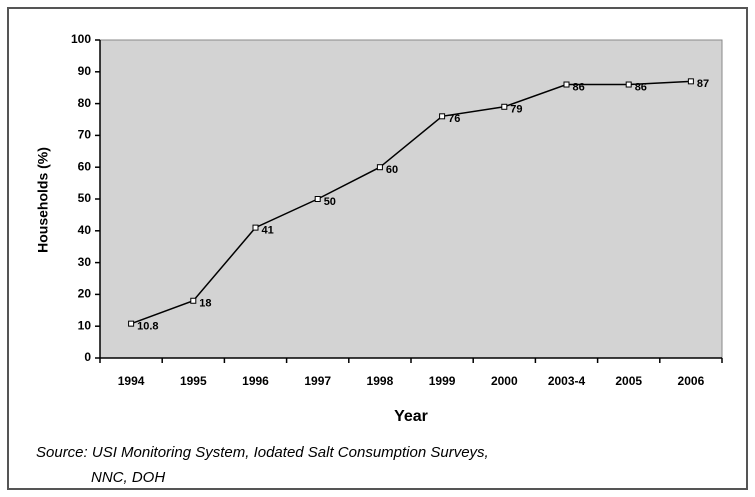 This screenshot has width=755, height=497. I want to click on x-tick-label: 1997, so click(317, 381).